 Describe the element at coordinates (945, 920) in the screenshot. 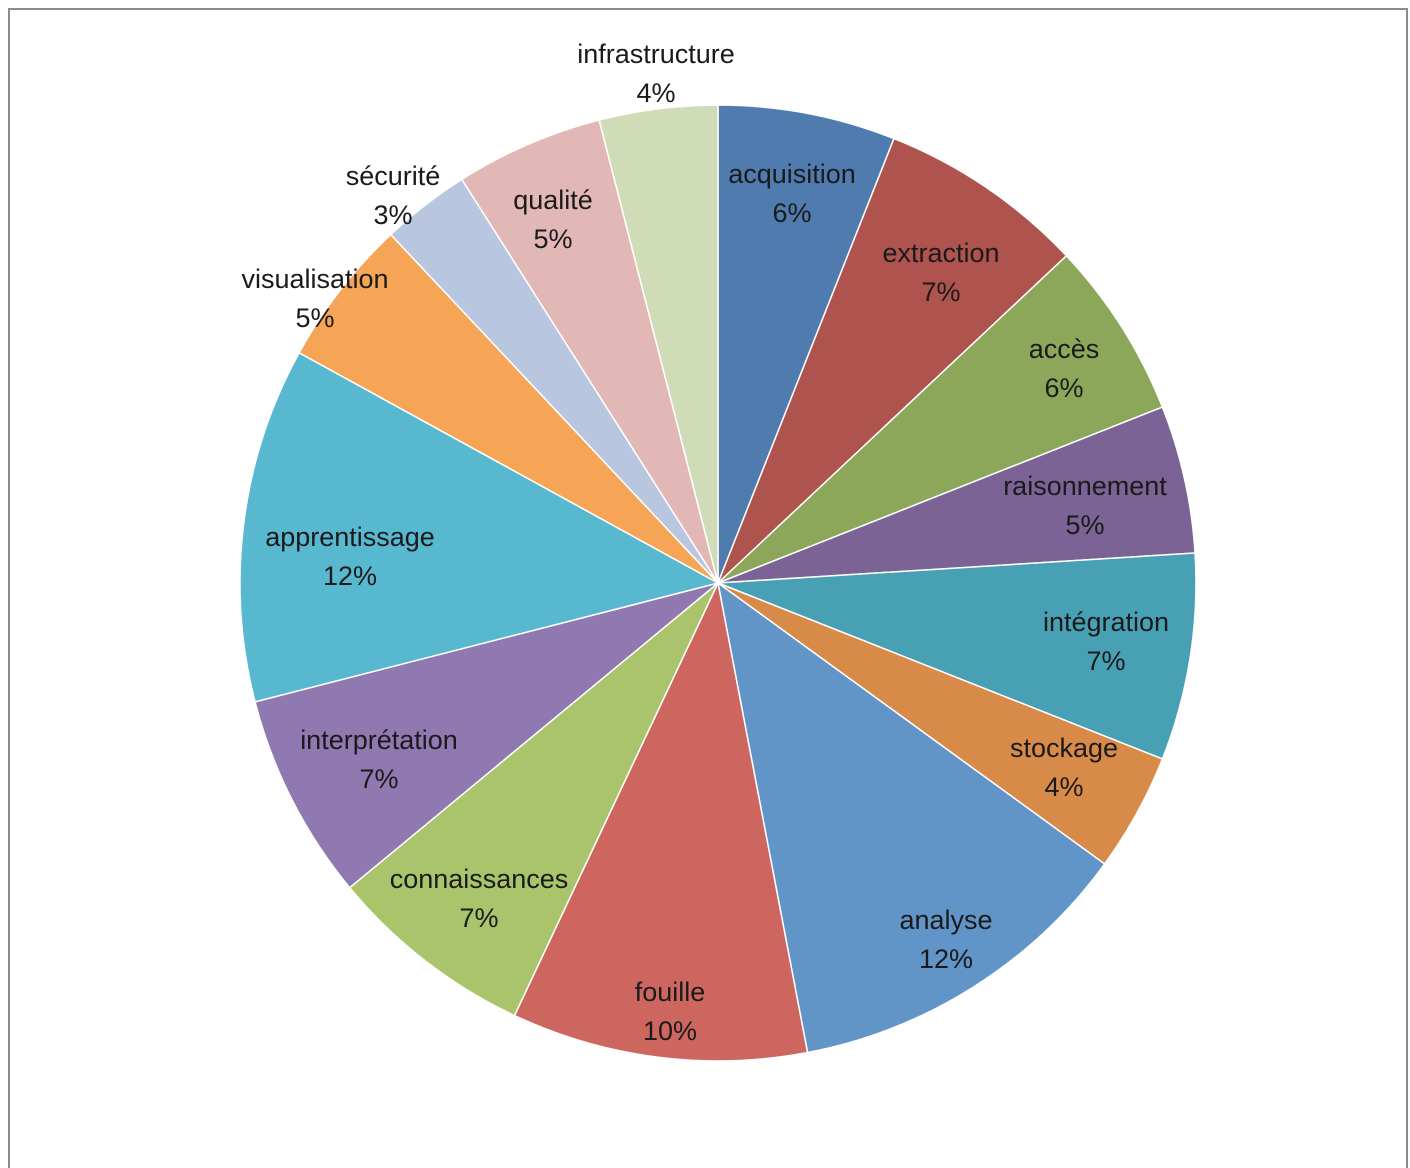

I see `slice-category-label: analyse` at that location.